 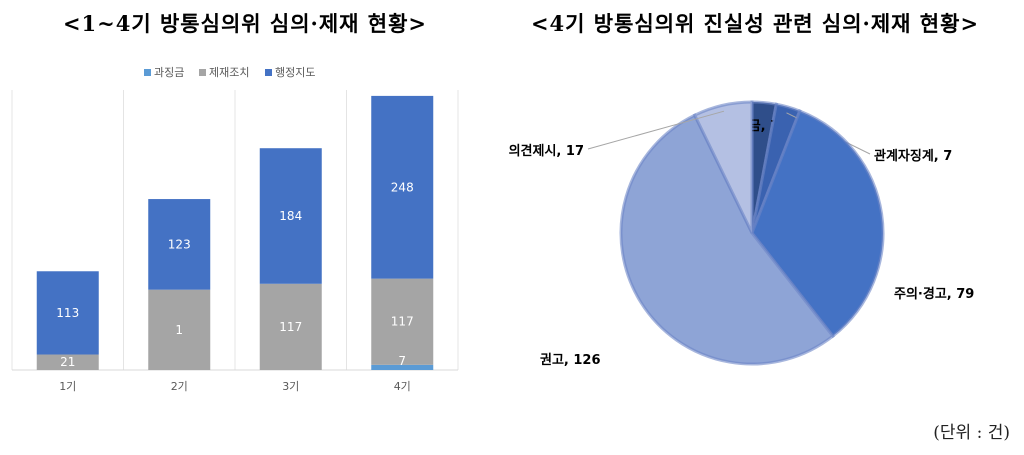 What do you see at coordinates (295, 72) in the screenshot?
I see `legend-label-2: 행정지도` at bounding box center [295, 72].